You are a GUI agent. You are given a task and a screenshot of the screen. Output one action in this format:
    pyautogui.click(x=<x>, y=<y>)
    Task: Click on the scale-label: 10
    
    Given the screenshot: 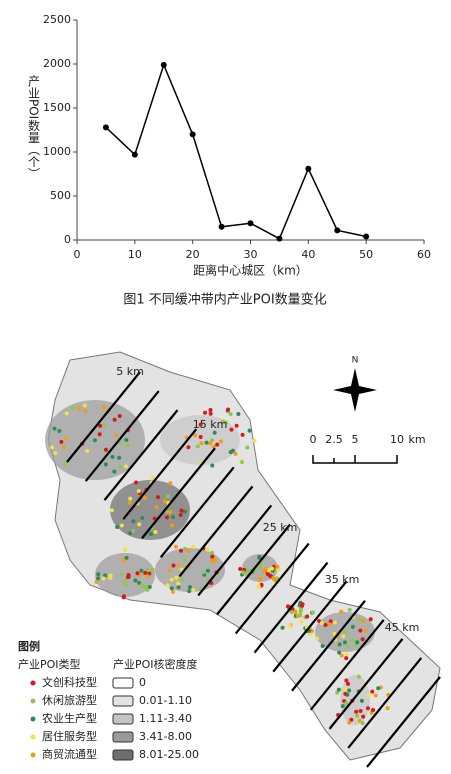 What is the action you would take?
    pyautogui.click(x=397, y=439)
    